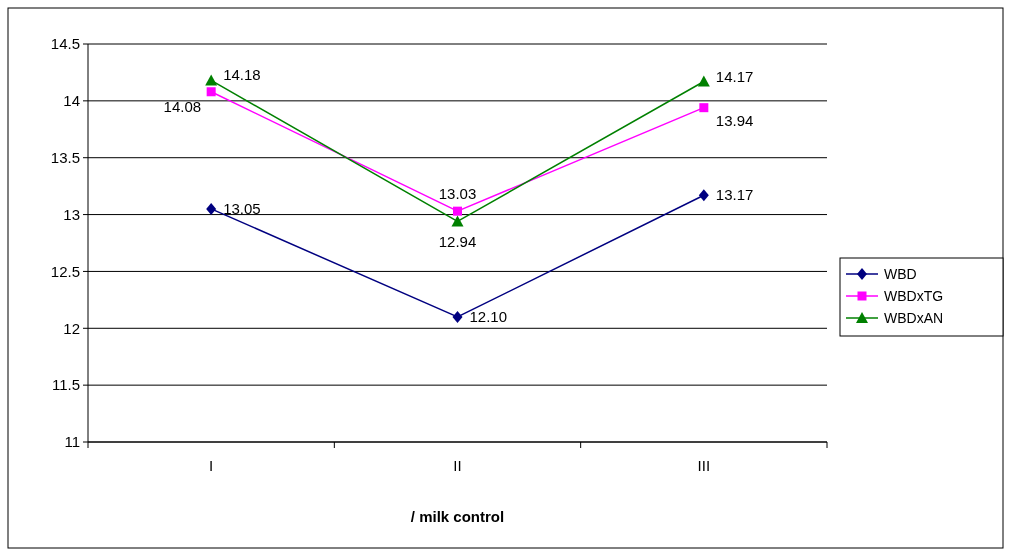  I want to click on legend-label: WBD, so click(900, 273).